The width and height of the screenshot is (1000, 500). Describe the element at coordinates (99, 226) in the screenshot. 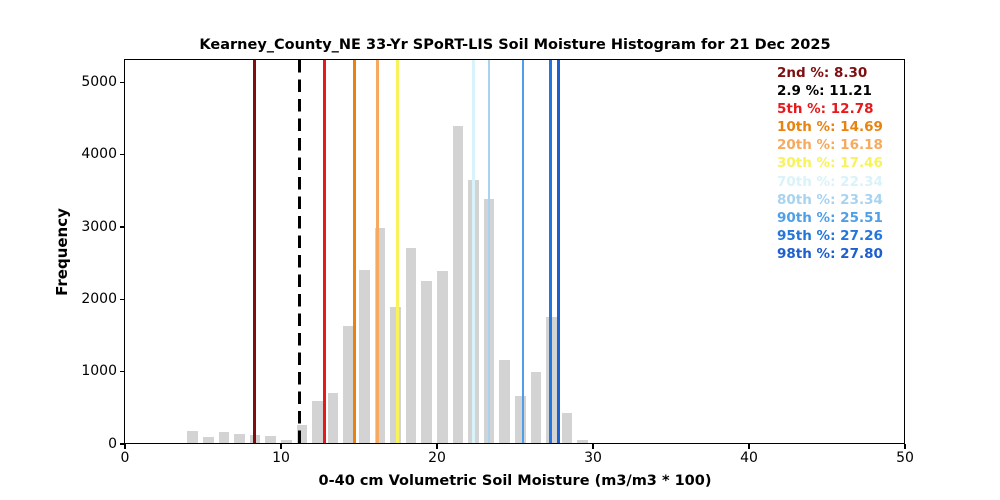

I see `y-tick-label: 3000` at that location.